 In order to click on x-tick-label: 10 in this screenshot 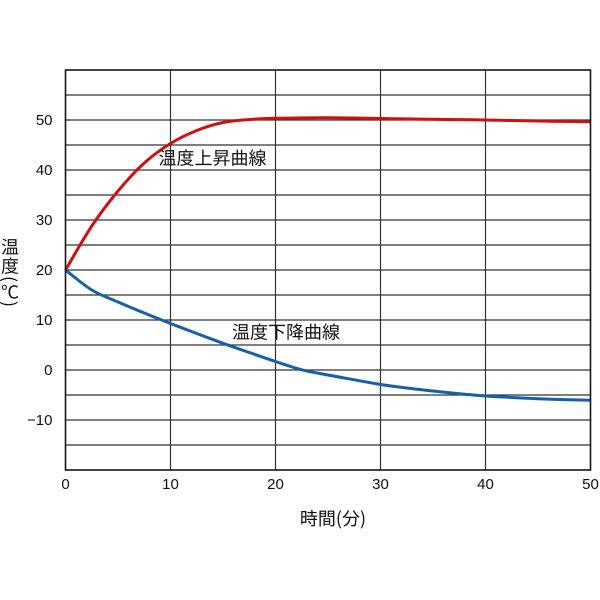, I will do `click(170, 484)`.